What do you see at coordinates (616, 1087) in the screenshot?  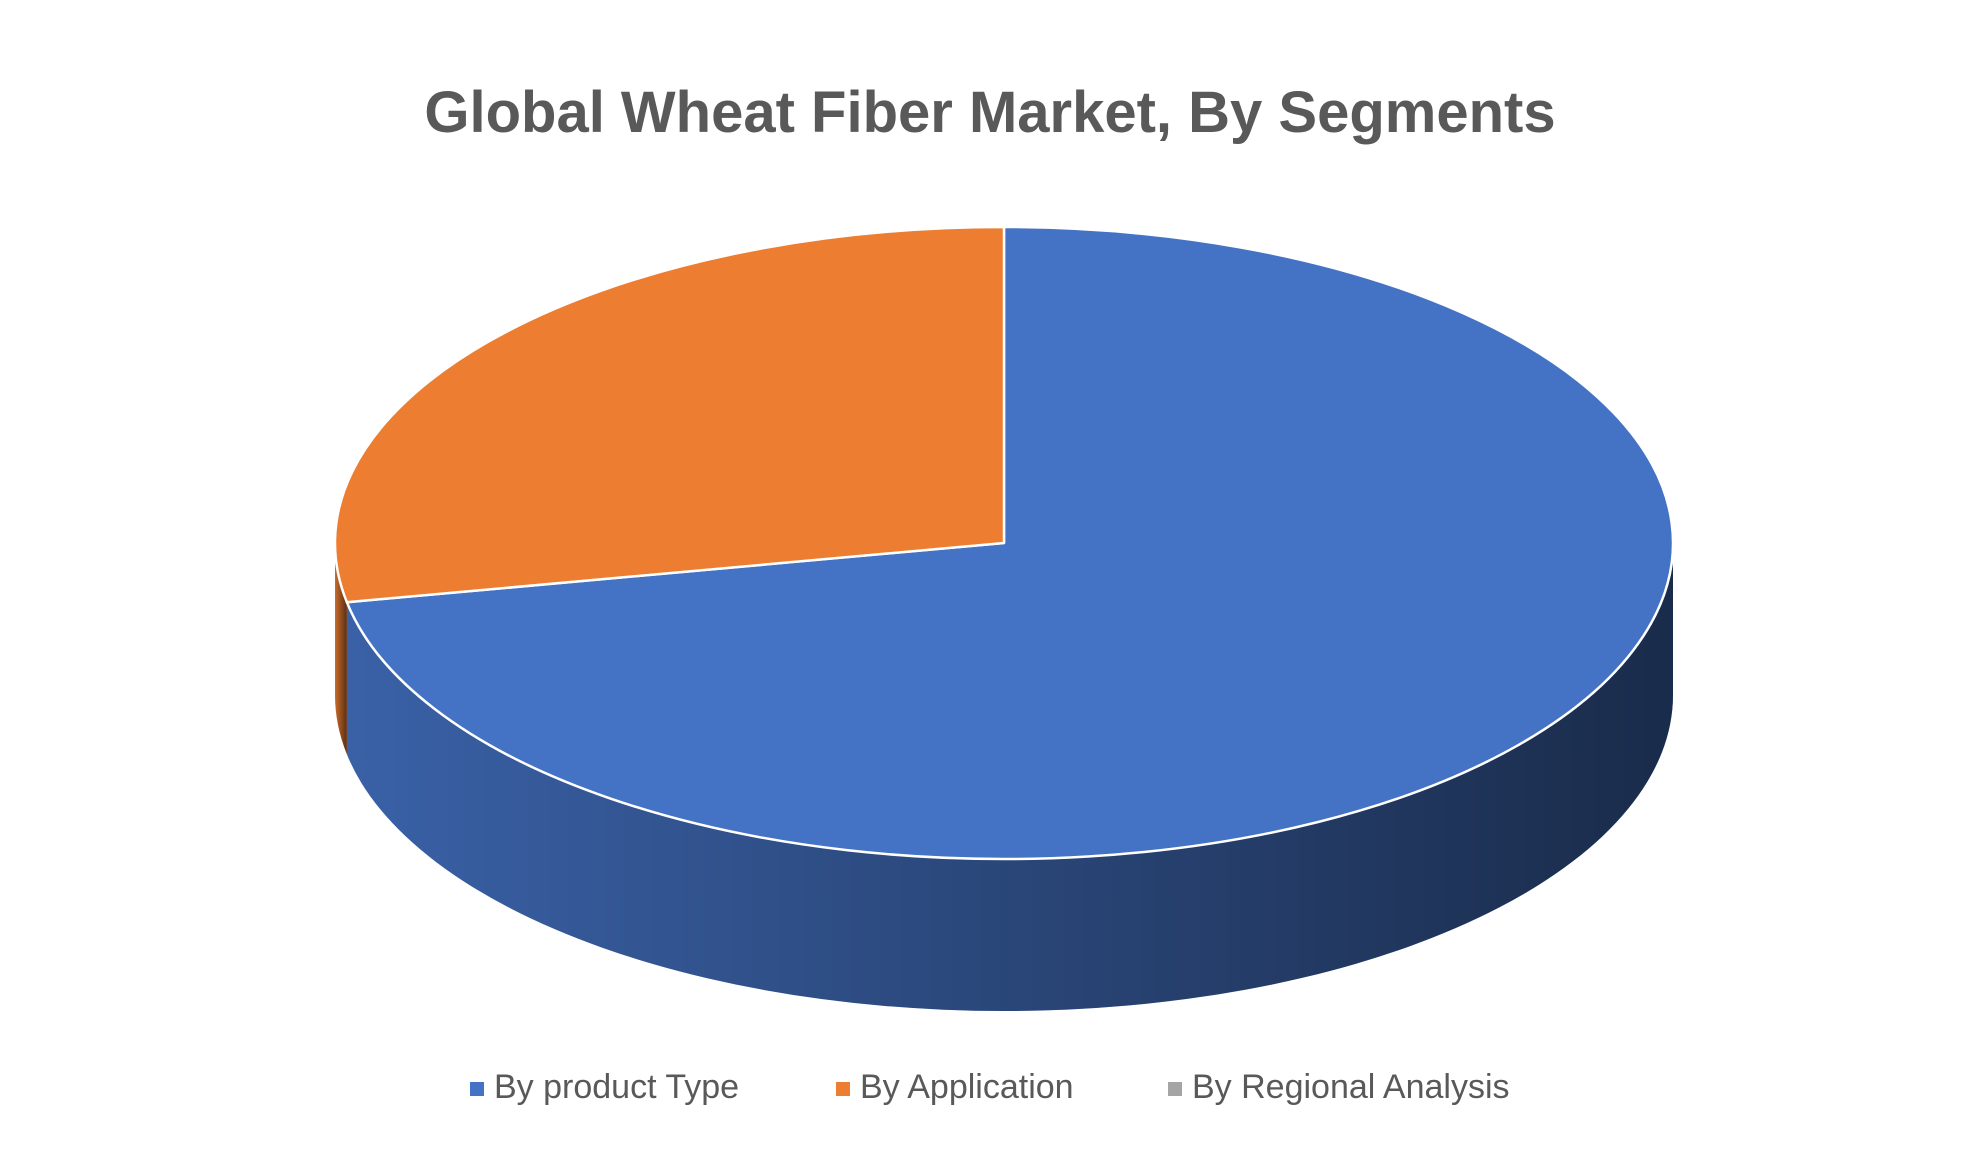 I see `legend-label: By product Type` at bounding box center [616, 1087].